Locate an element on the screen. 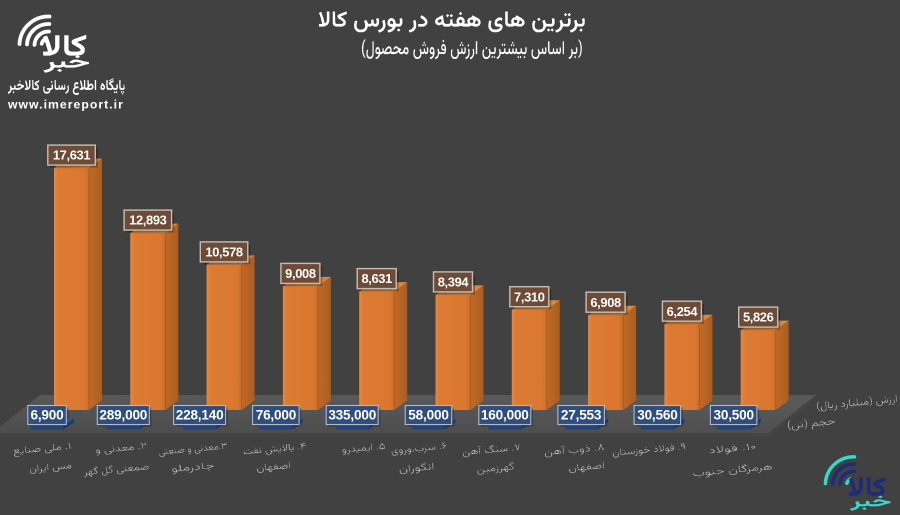 The image size is (900, 515). svg-text: 27,553 is located at coordinates (581, 414).